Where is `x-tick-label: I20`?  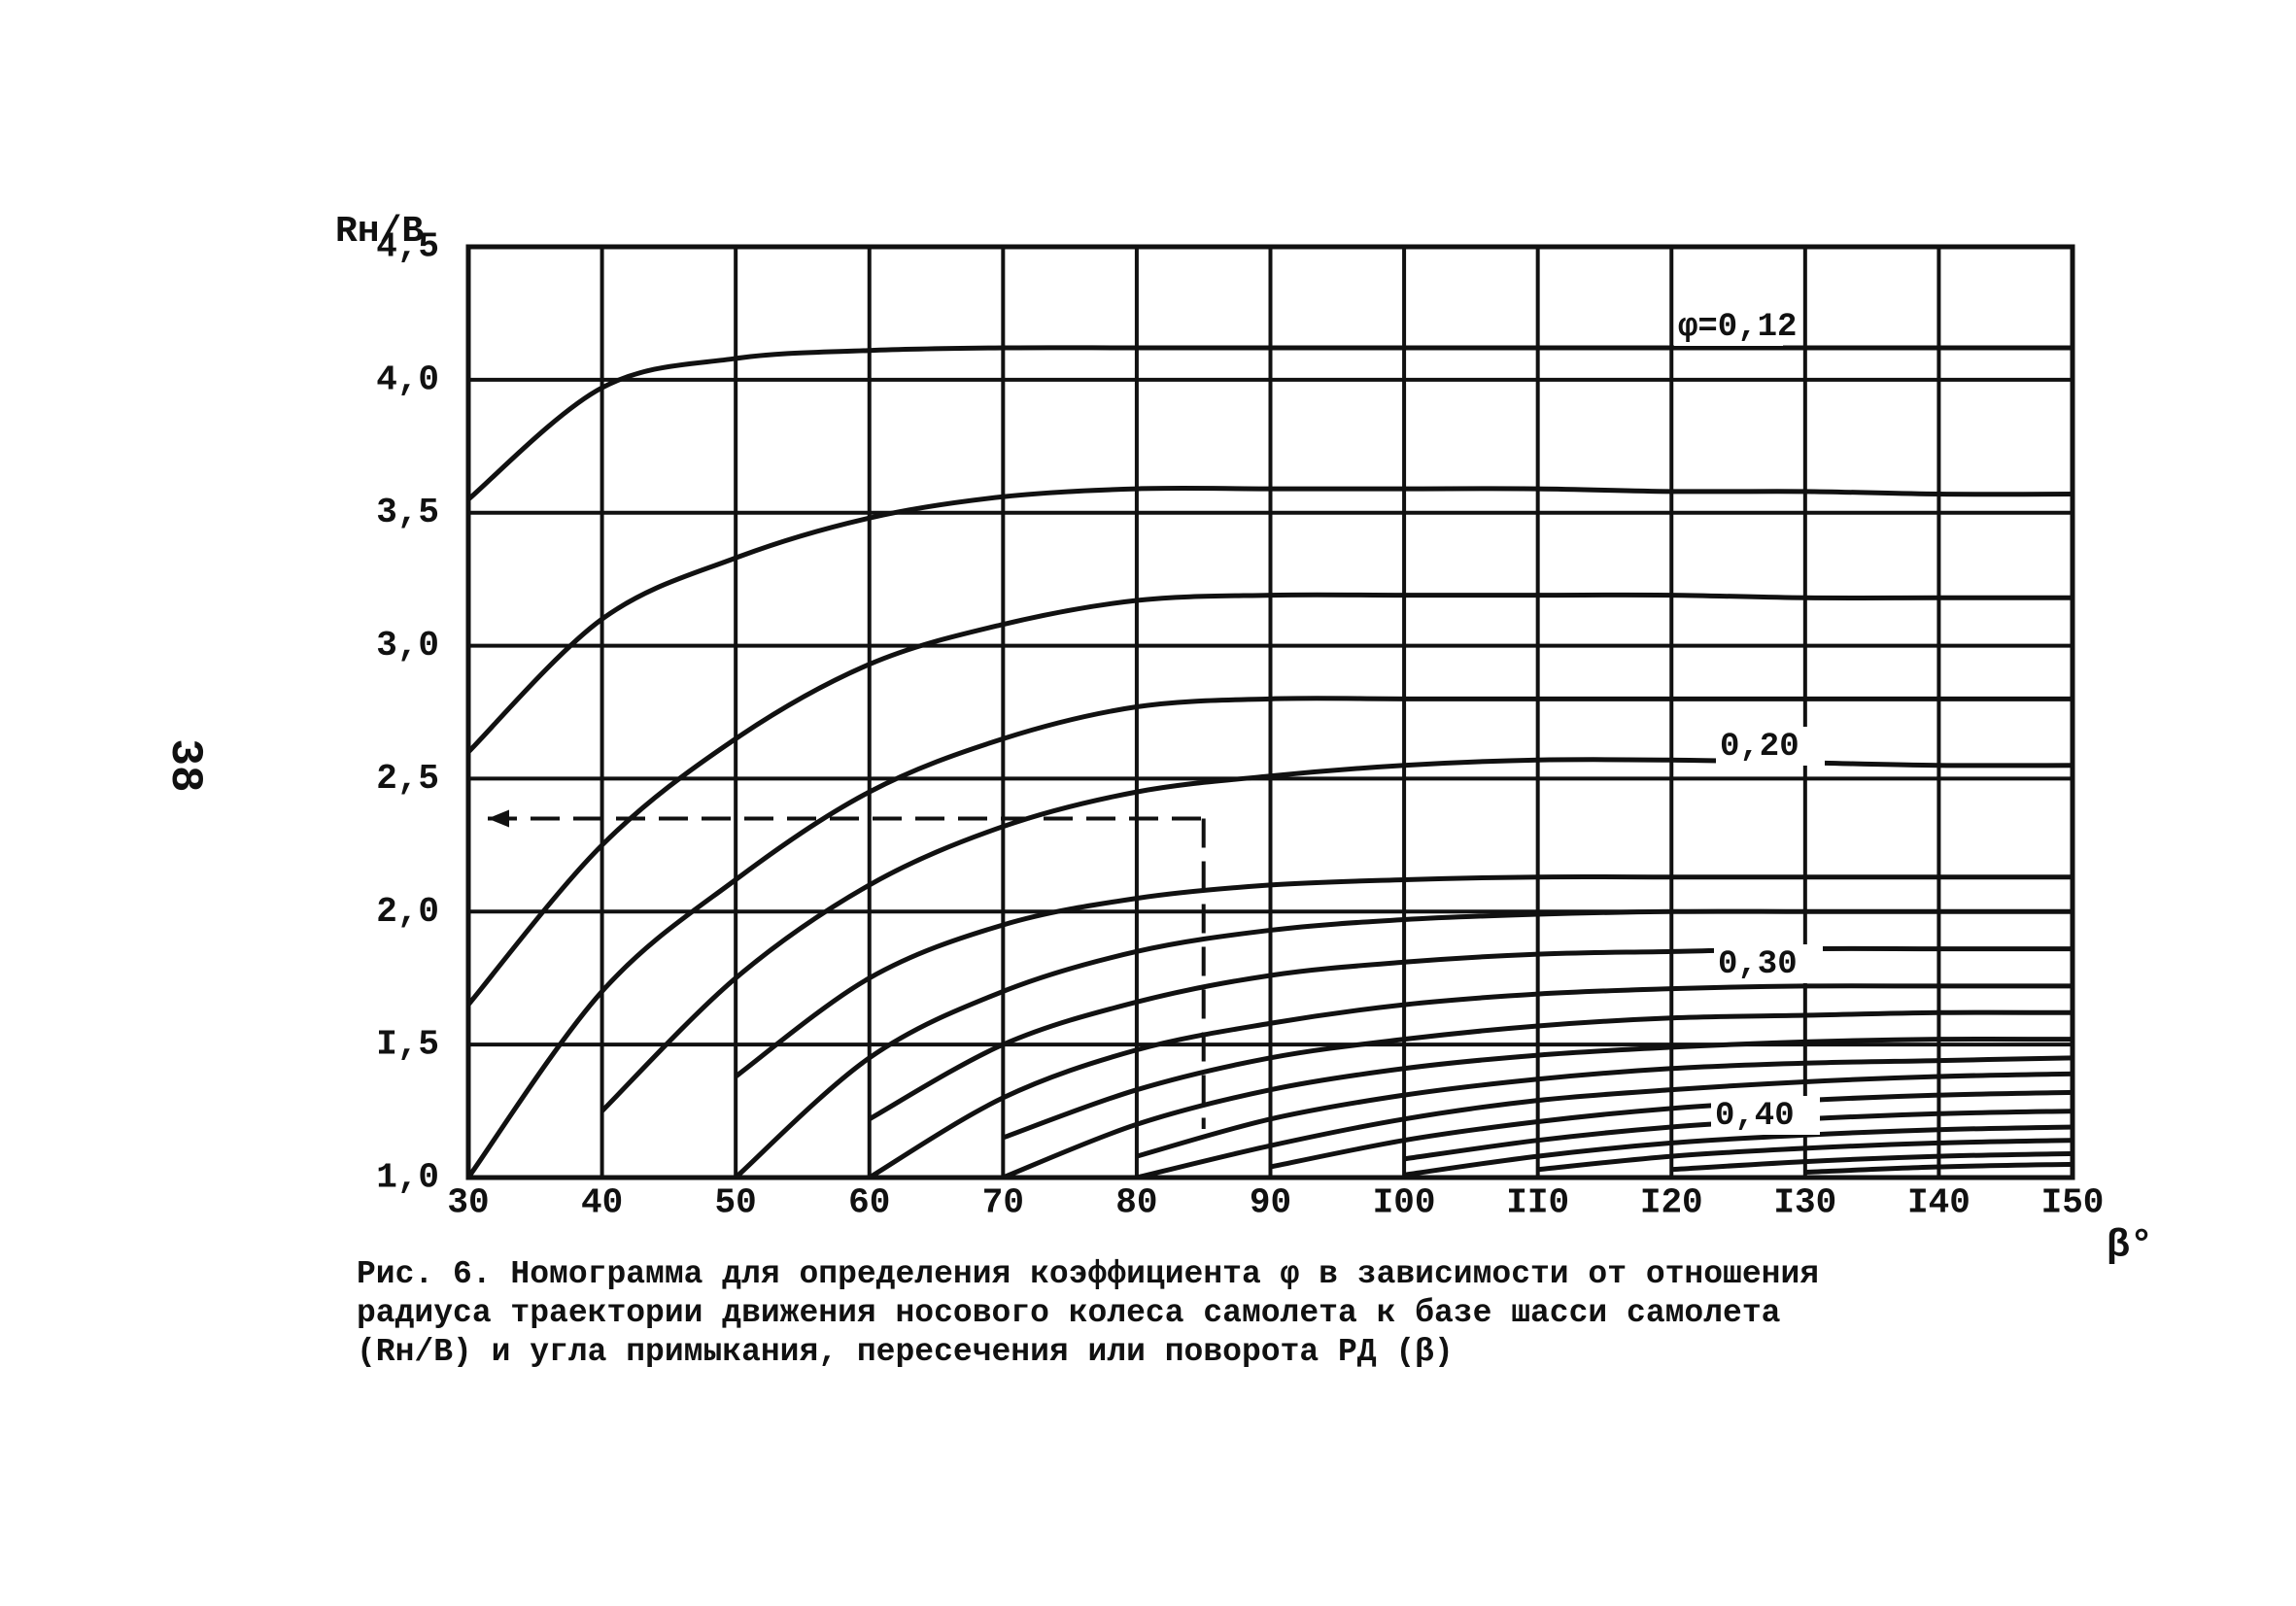
x-tick-label: I20 is located at coordinates (1671, 1203).